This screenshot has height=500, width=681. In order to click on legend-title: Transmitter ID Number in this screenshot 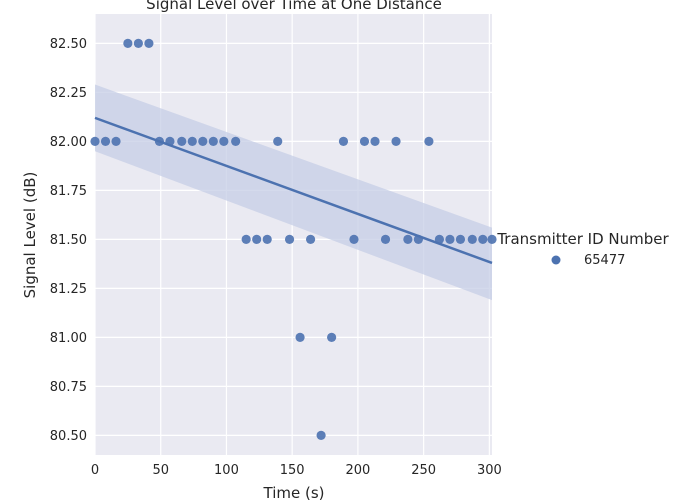, I will do `click(582, 239)`.